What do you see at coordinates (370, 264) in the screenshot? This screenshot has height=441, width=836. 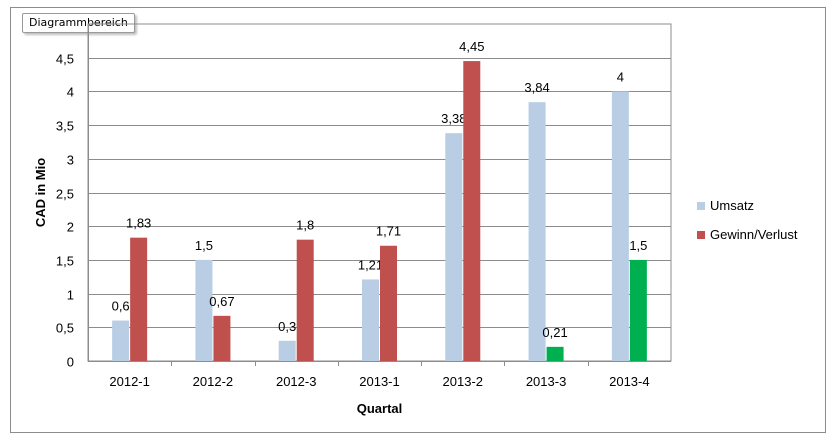 I see `data-label: 1,21` at bounding box center [370, 264].